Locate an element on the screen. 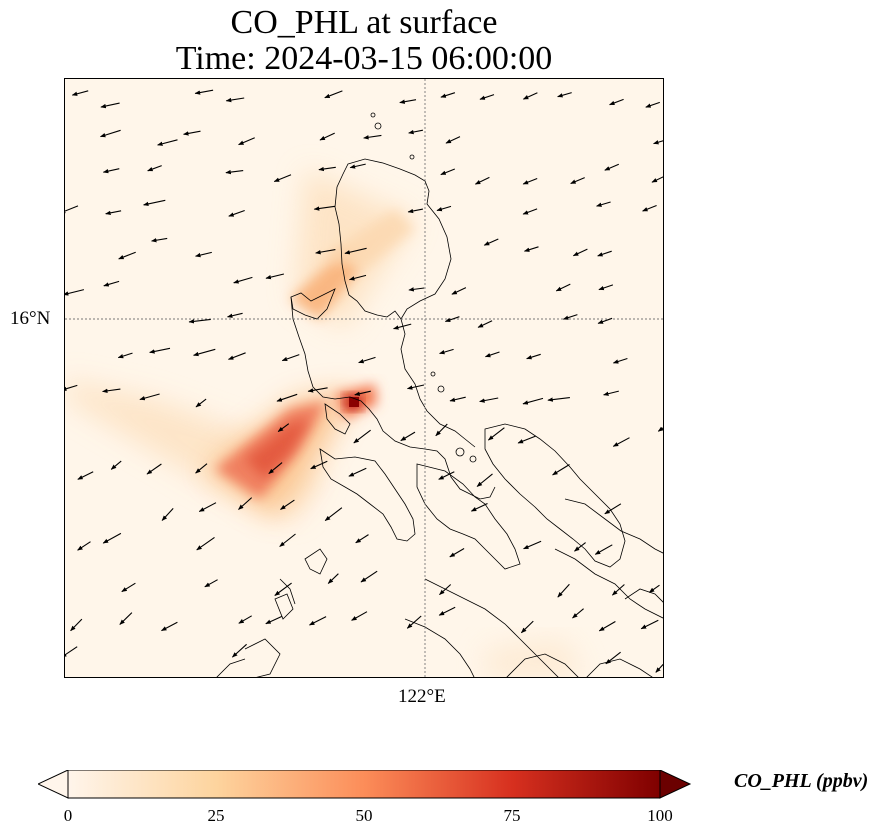  colorbar-tick: 100 is located at coordinates (660, 815).